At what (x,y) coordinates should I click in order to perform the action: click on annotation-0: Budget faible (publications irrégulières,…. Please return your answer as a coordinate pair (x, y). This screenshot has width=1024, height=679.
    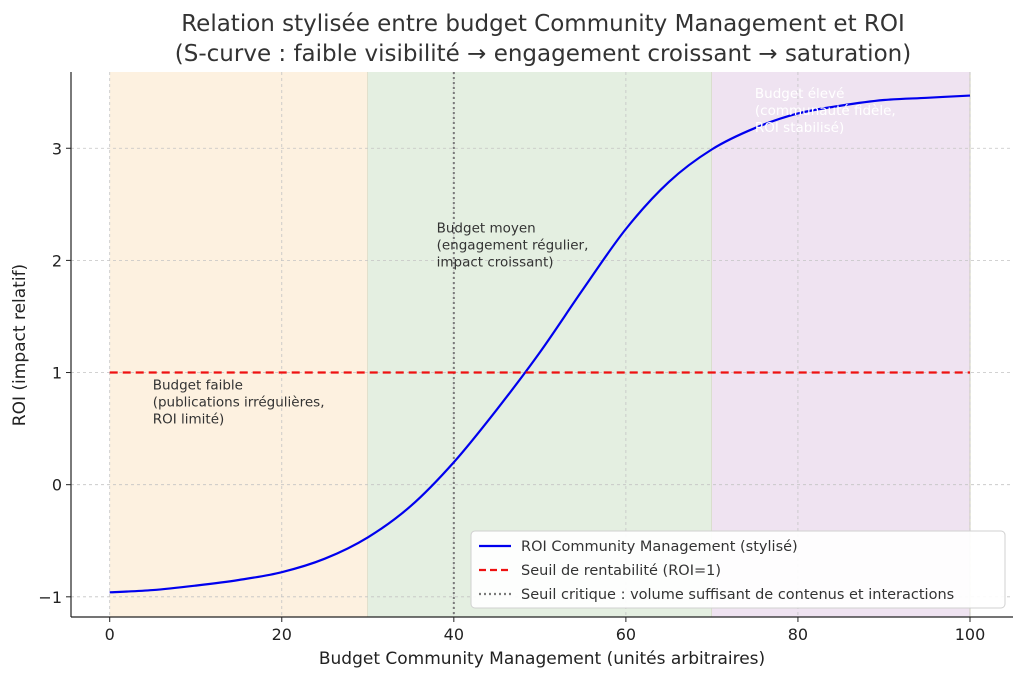
    Looking at the image, I should click on (239, 402).